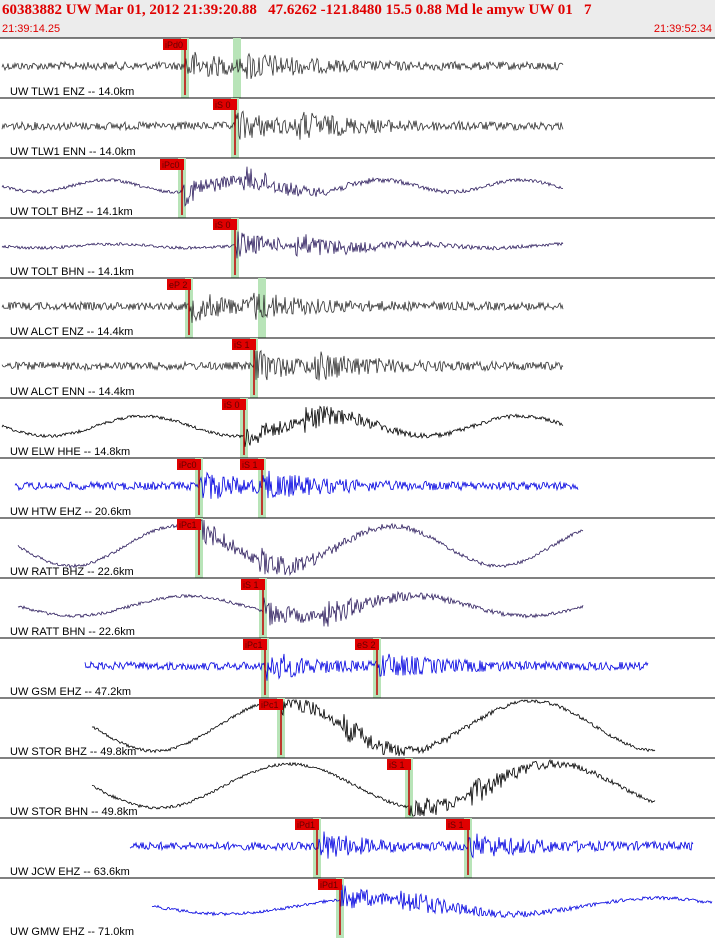  I want to click on trace: iS 1 UW ALCT ENN -- 14.4km, so click(357, 367).